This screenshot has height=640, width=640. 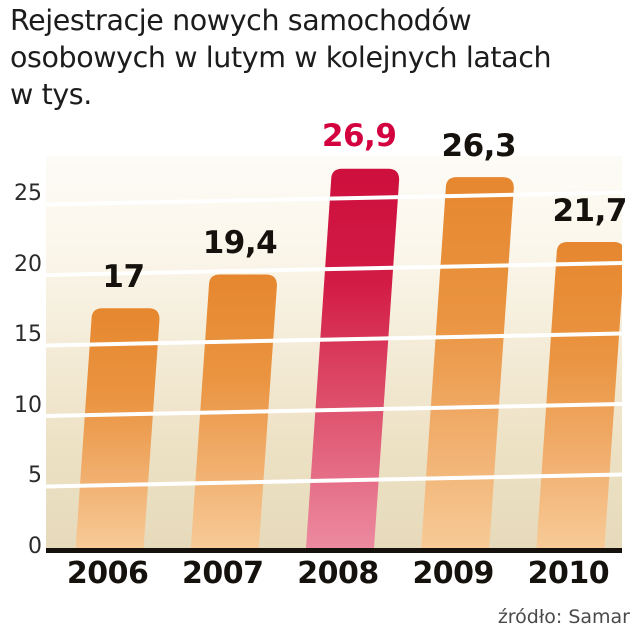 I want to click on source-note: źródło: Samar, so click(x=563, y=617).